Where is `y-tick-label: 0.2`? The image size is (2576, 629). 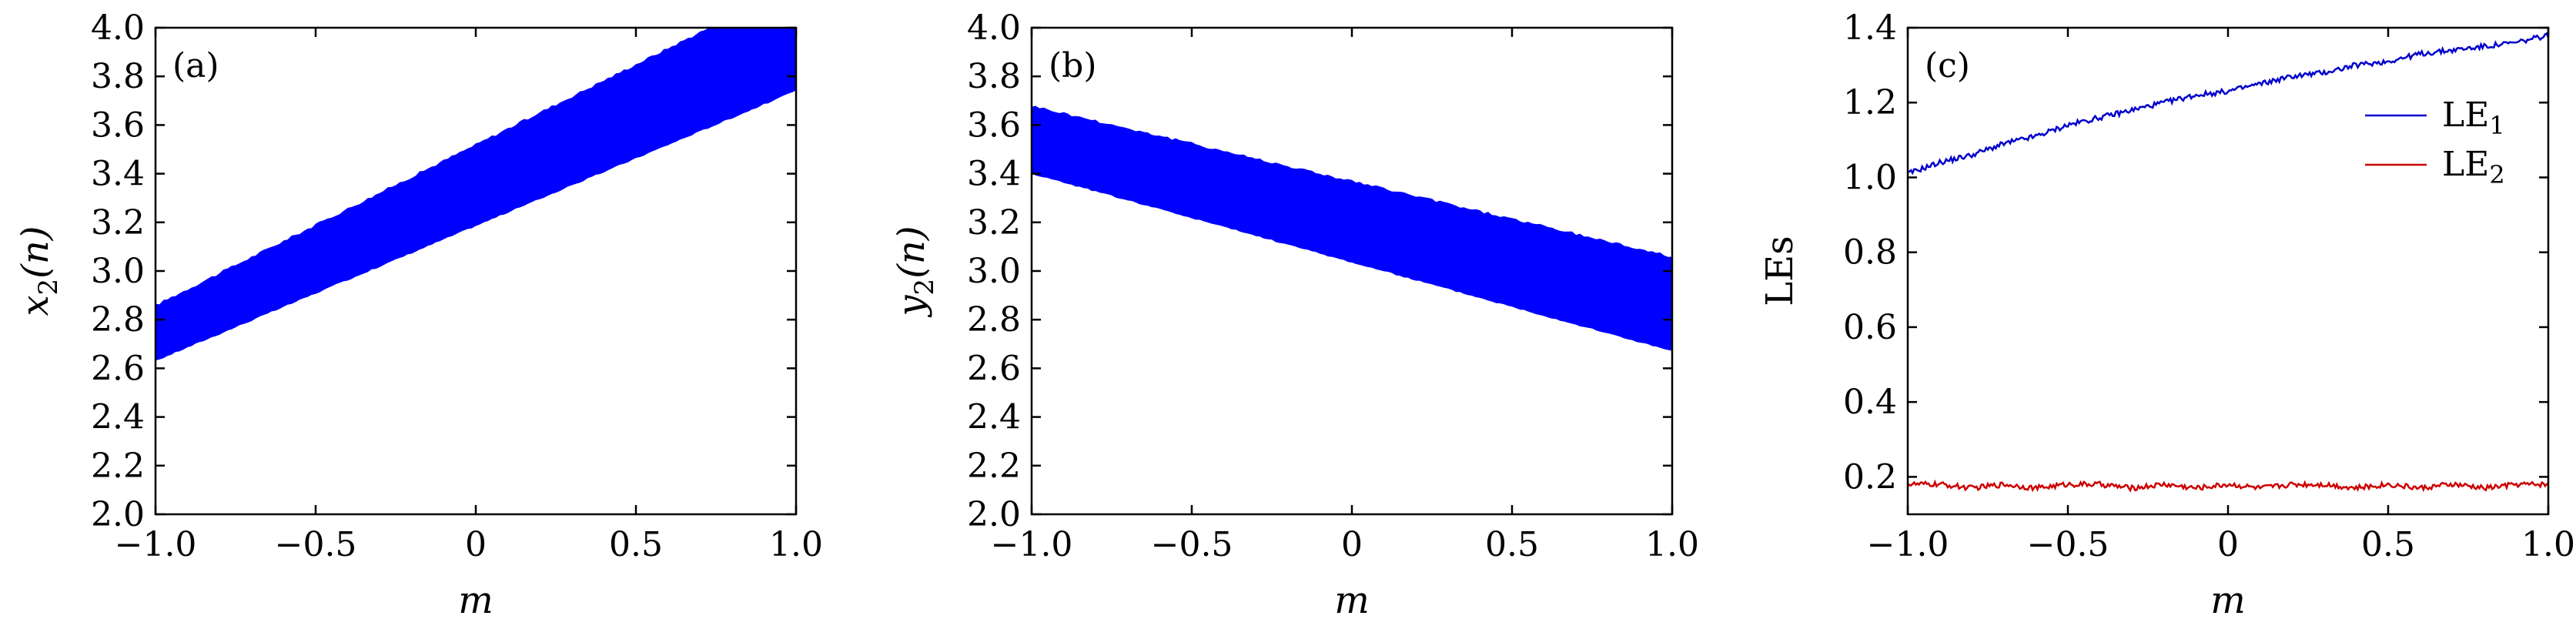 y-tick-label: 0.2 is located at coordinates (1870, 477).